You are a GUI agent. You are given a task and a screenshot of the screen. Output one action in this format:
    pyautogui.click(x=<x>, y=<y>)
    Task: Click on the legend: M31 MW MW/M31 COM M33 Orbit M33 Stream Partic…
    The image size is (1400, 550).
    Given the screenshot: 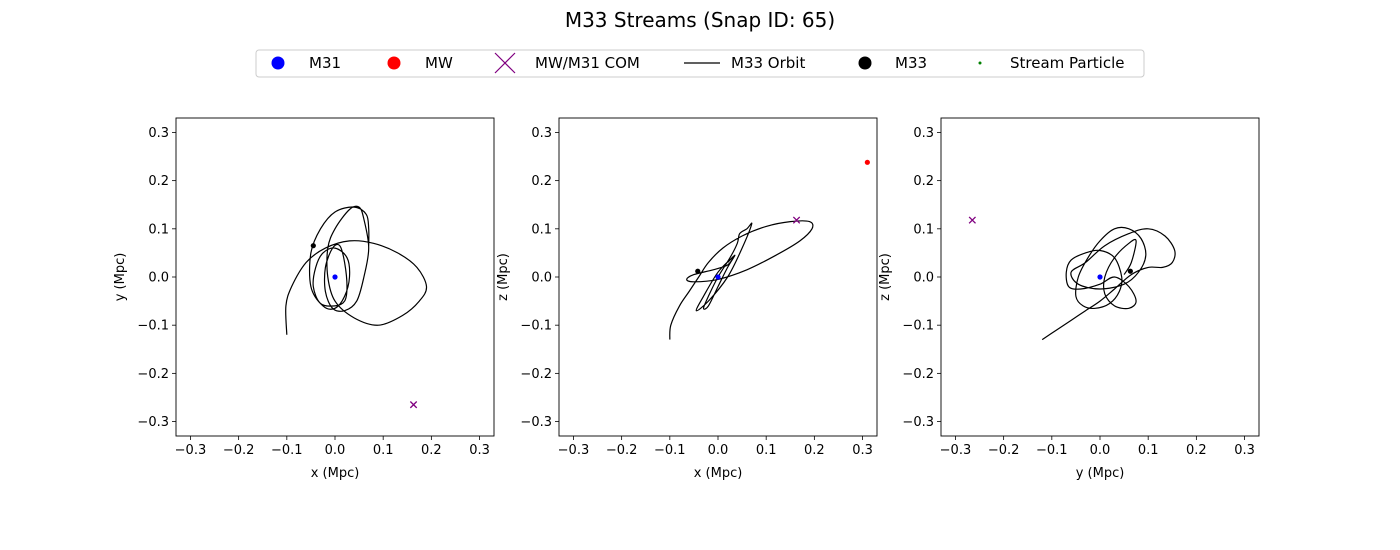 What is the action you would take?
    pyautogui.click(x=700, y=63)
    